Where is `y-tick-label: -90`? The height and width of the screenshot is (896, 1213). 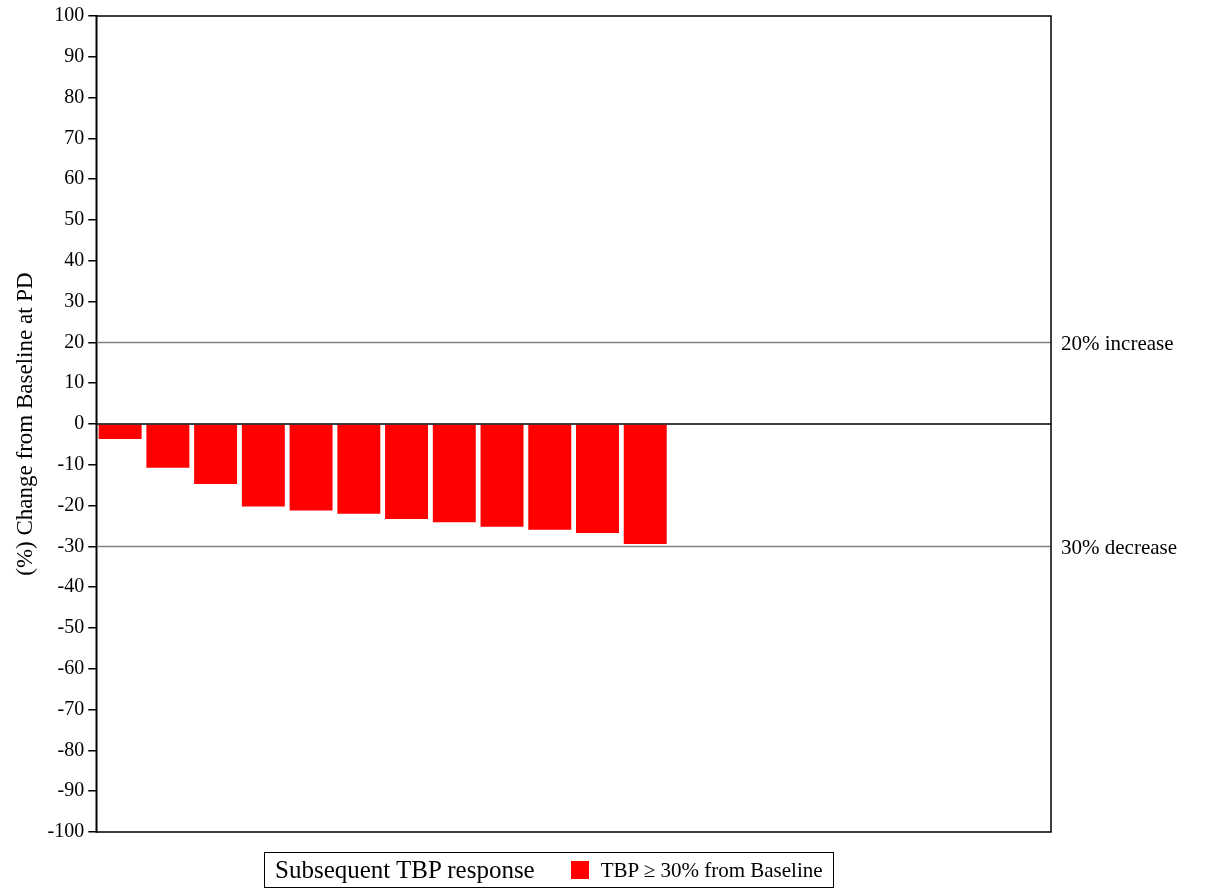 y-tick-label: -90 is located at coordinates (71, 789).